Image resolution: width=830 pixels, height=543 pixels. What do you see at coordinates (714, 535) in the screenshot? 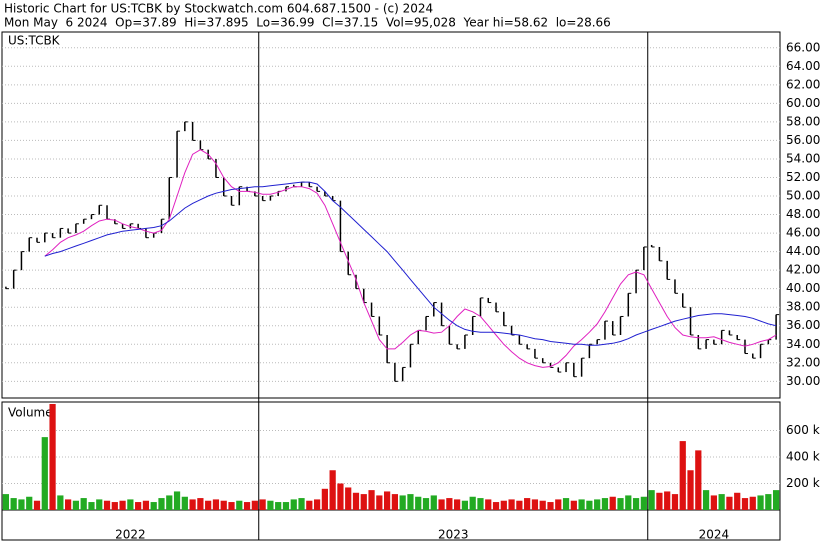
I see `x-tick-label: 2024` at bounding box center [714, 535].